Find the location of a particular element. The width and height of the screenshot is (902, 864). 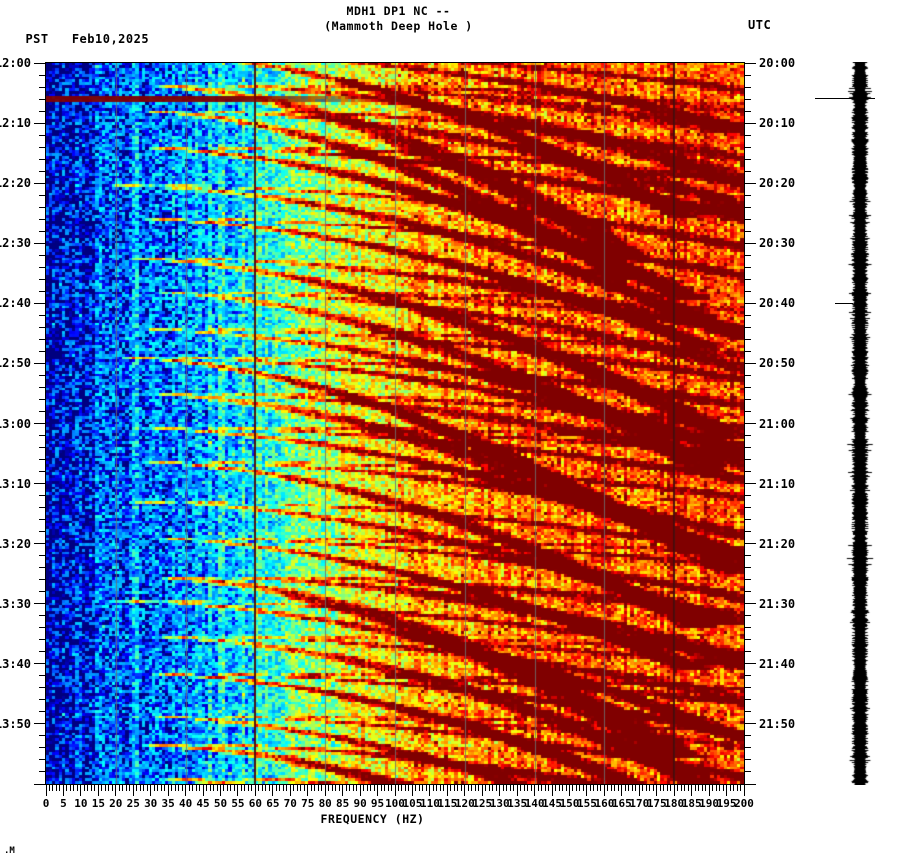

x-axis-tick-label: 110 is located at coordinates (429, 803).